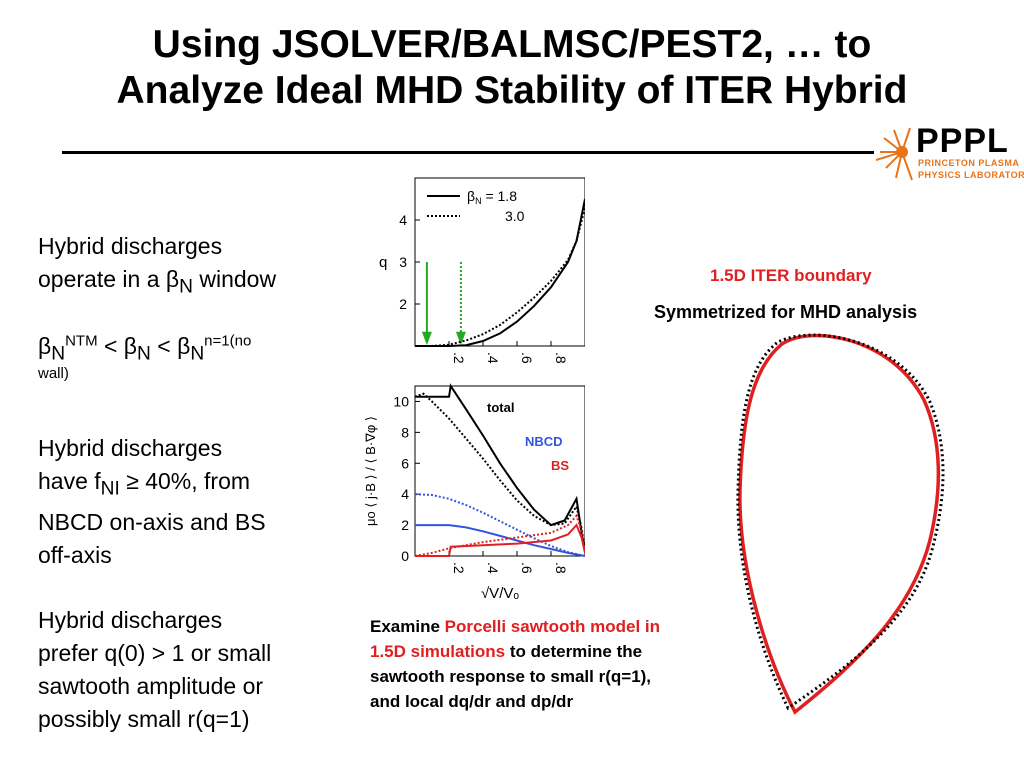 The height and width of the screenshot is (768, 1024). I want to click on y-tick-label: 6, so click(405, 463).